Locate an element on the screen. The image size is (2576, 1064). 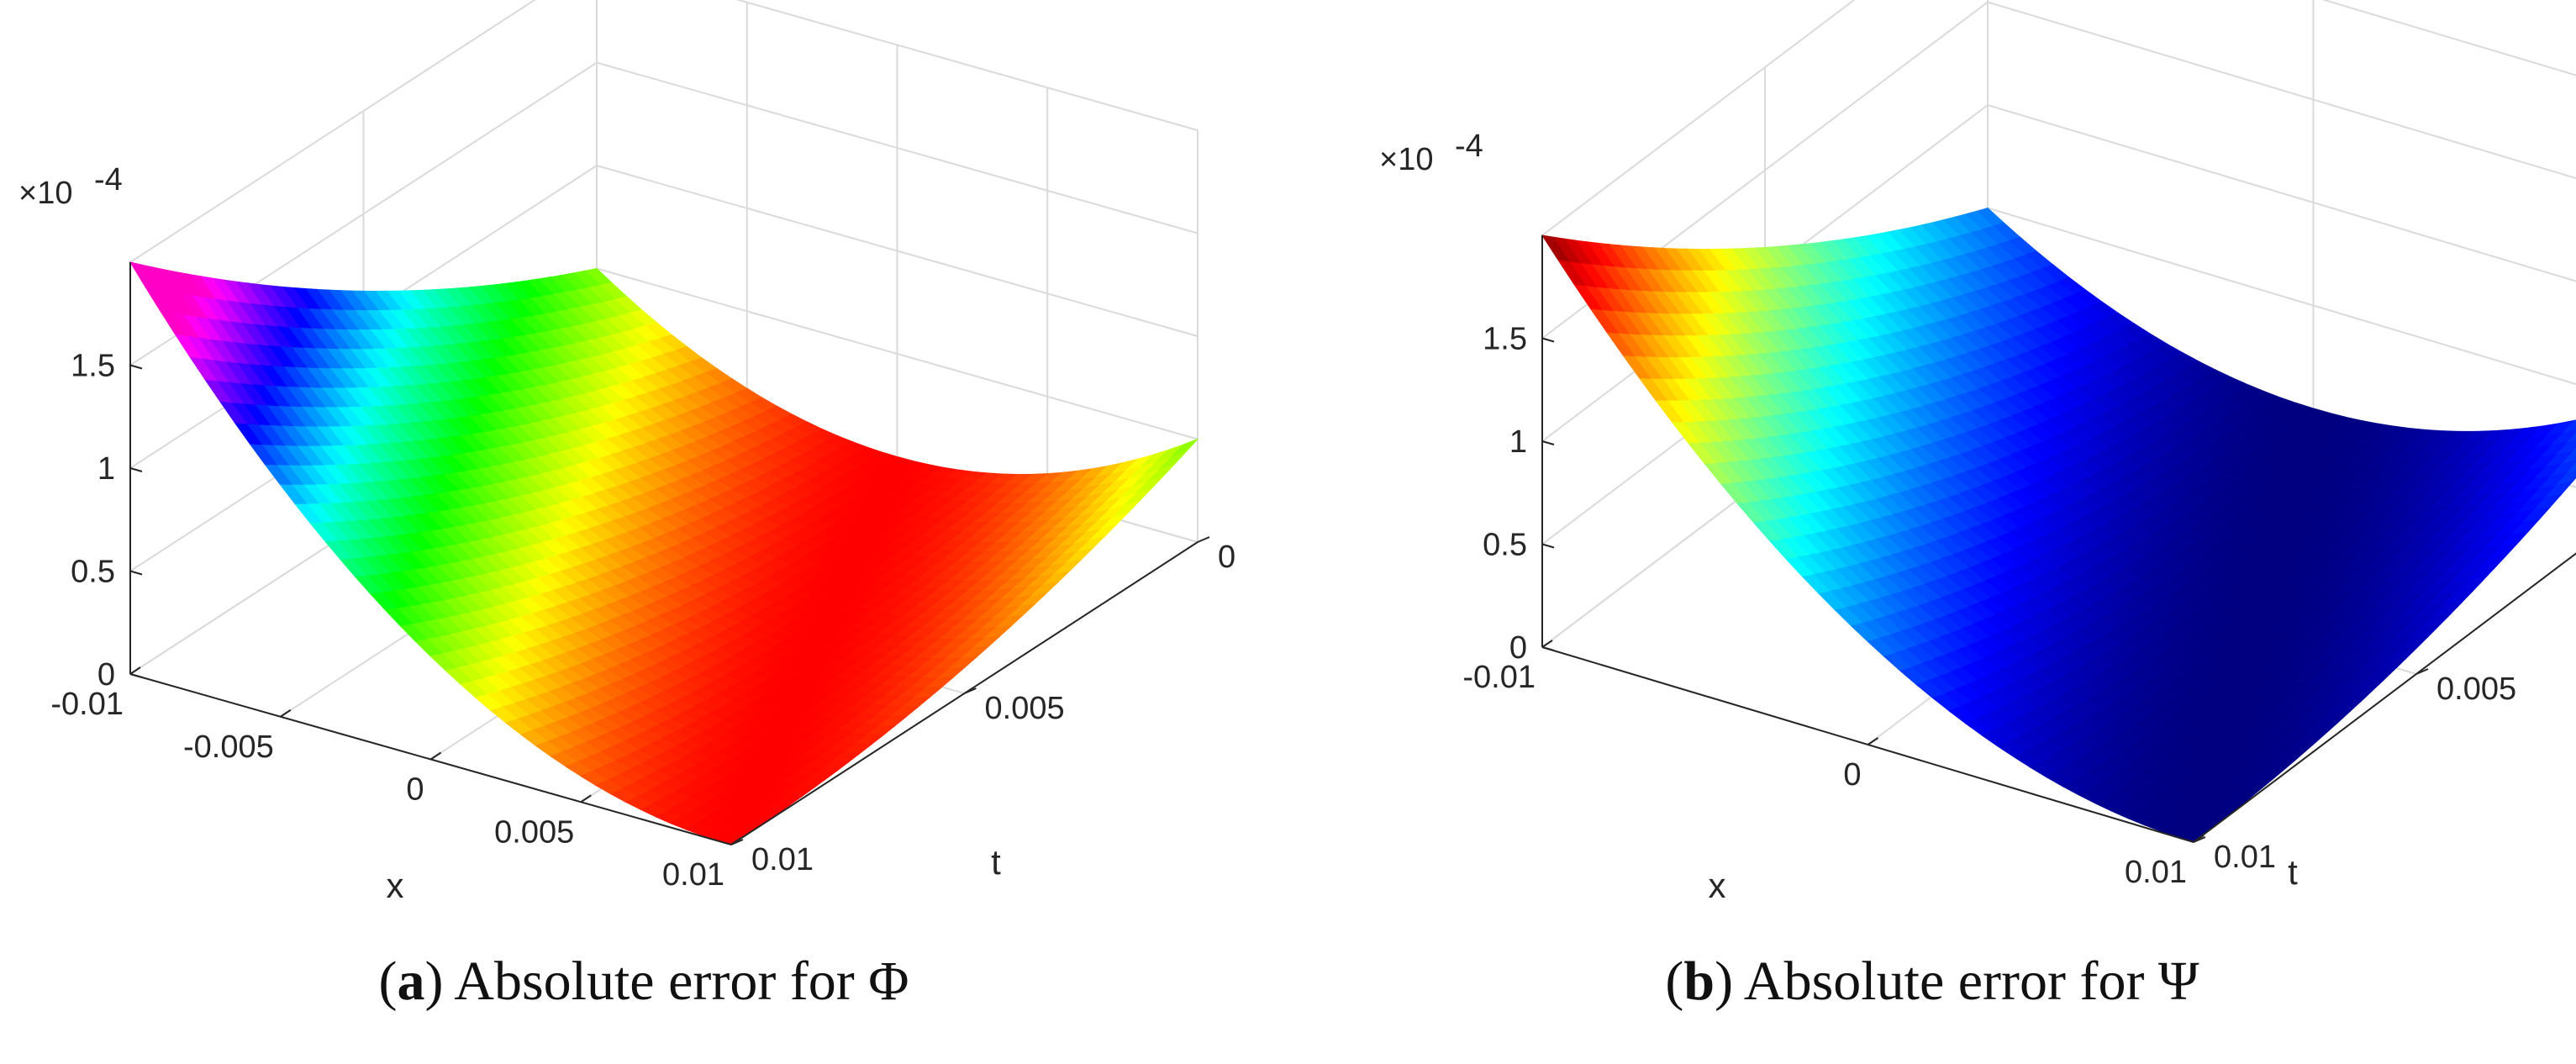
x-tick-label-1: -0.005 is located at coordinates (228, 748).